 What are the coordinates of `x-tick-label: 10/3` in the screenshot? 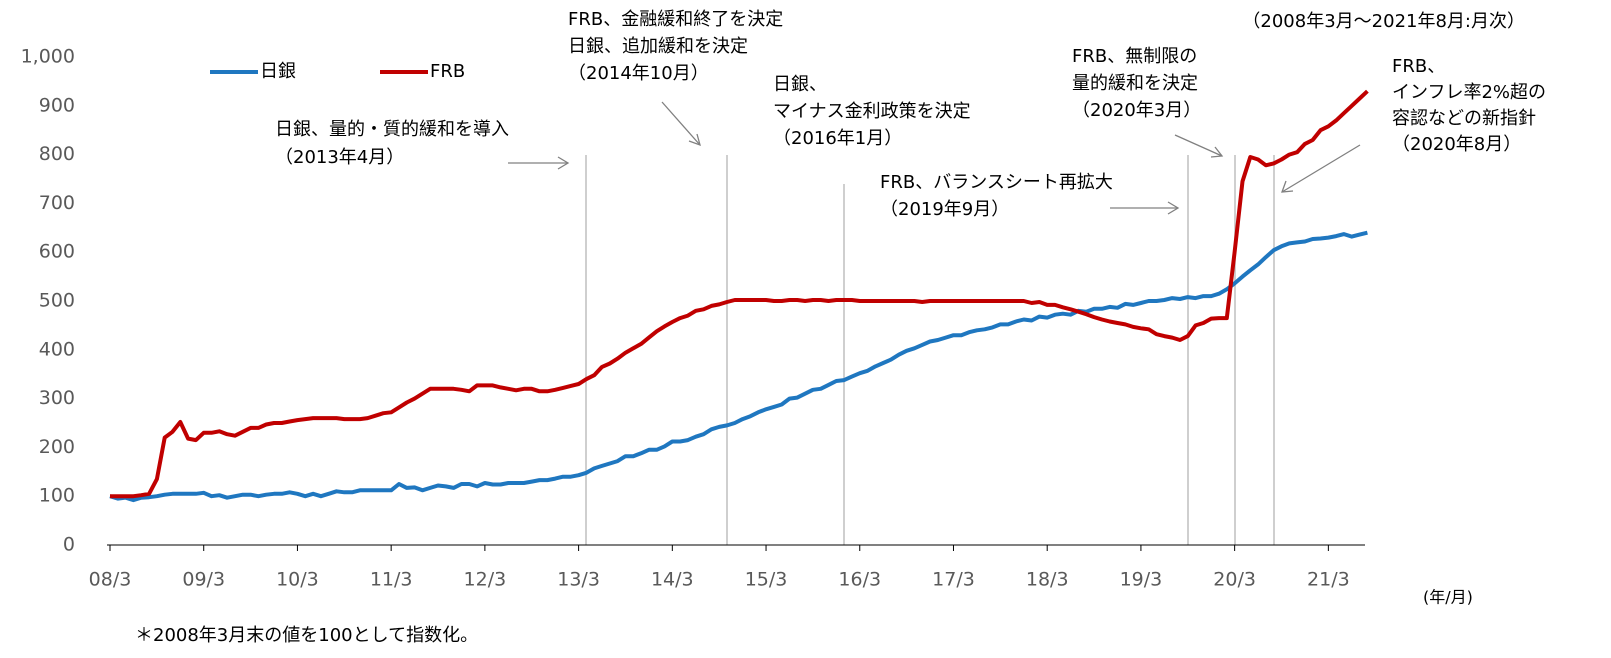 It's located at (297, 580).